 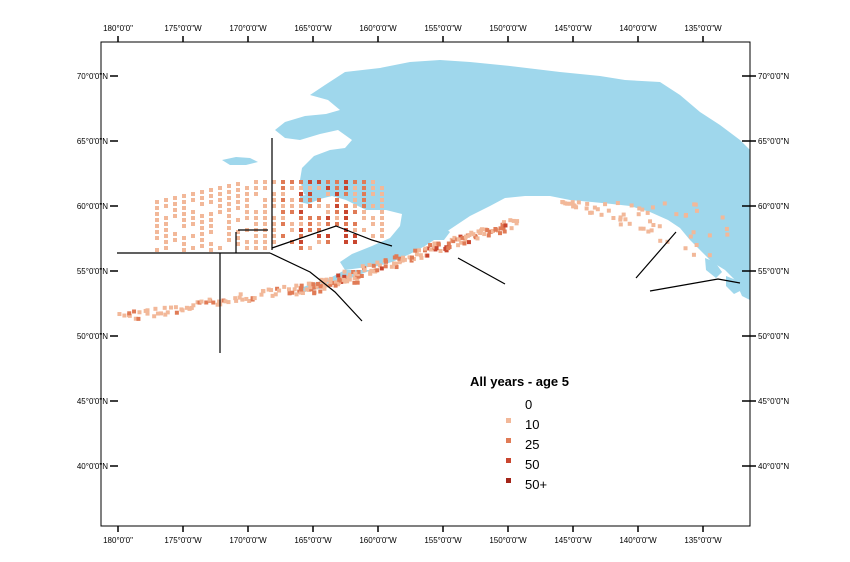 I want to click on lon-label-top: 175°0'0"W, so click(x=183, y=28).